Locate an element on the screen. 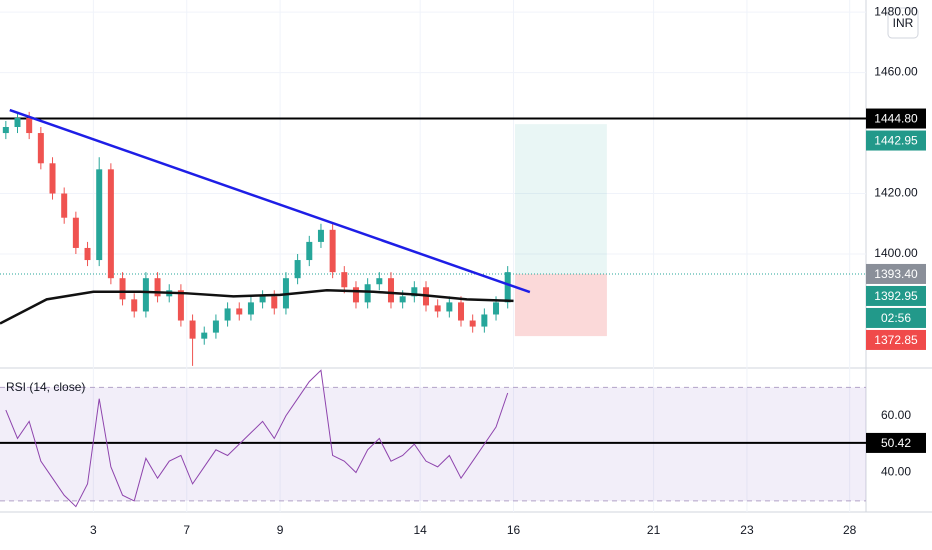 This screenshot has width=932, height=550. y-tick-label: 1460.00 is located at coordinates (896, 72).